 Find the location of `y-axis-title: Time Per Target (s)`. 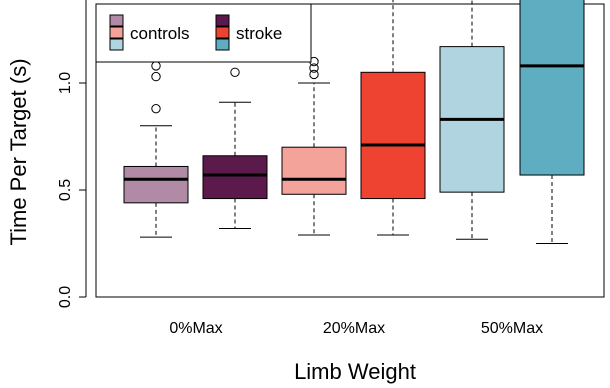

y-axis-title: Time Per Target (s) is located at coordinates (18, 151).